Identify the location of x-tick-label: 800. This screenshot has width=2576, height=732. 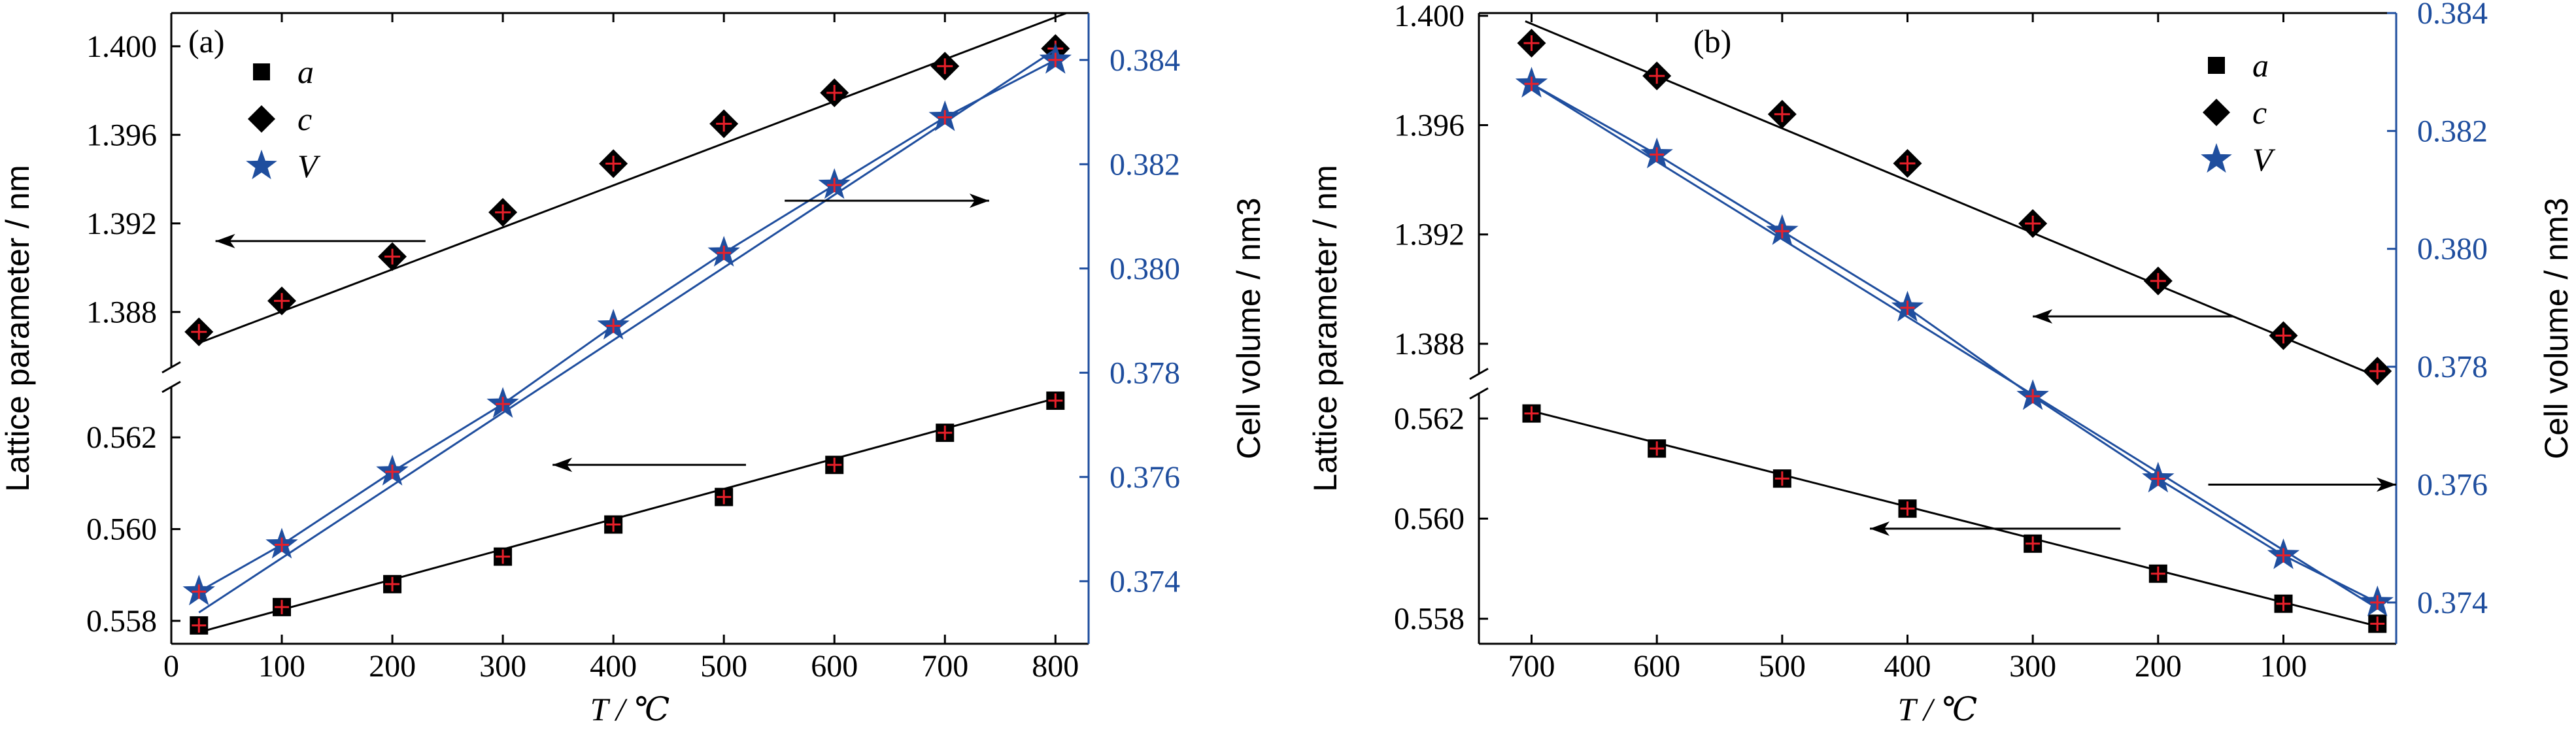
(1055, 666).